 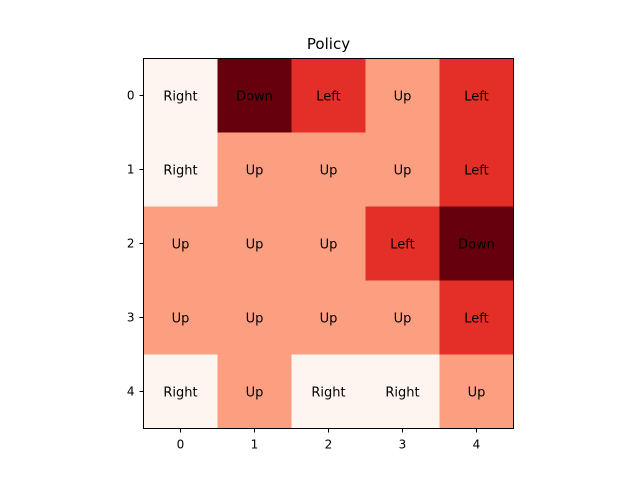 I want to click on heatmap-cell-r3-c0, so click(x=180, y=317).